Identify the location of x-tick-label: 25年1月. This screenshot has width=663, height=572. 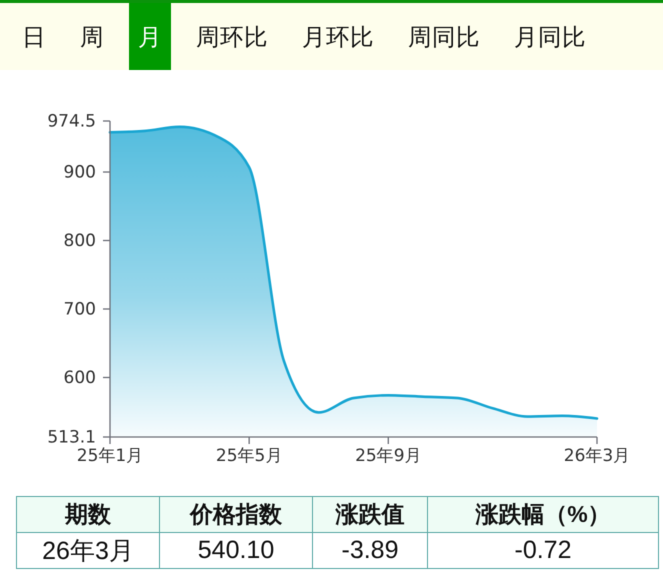
(110, 456).